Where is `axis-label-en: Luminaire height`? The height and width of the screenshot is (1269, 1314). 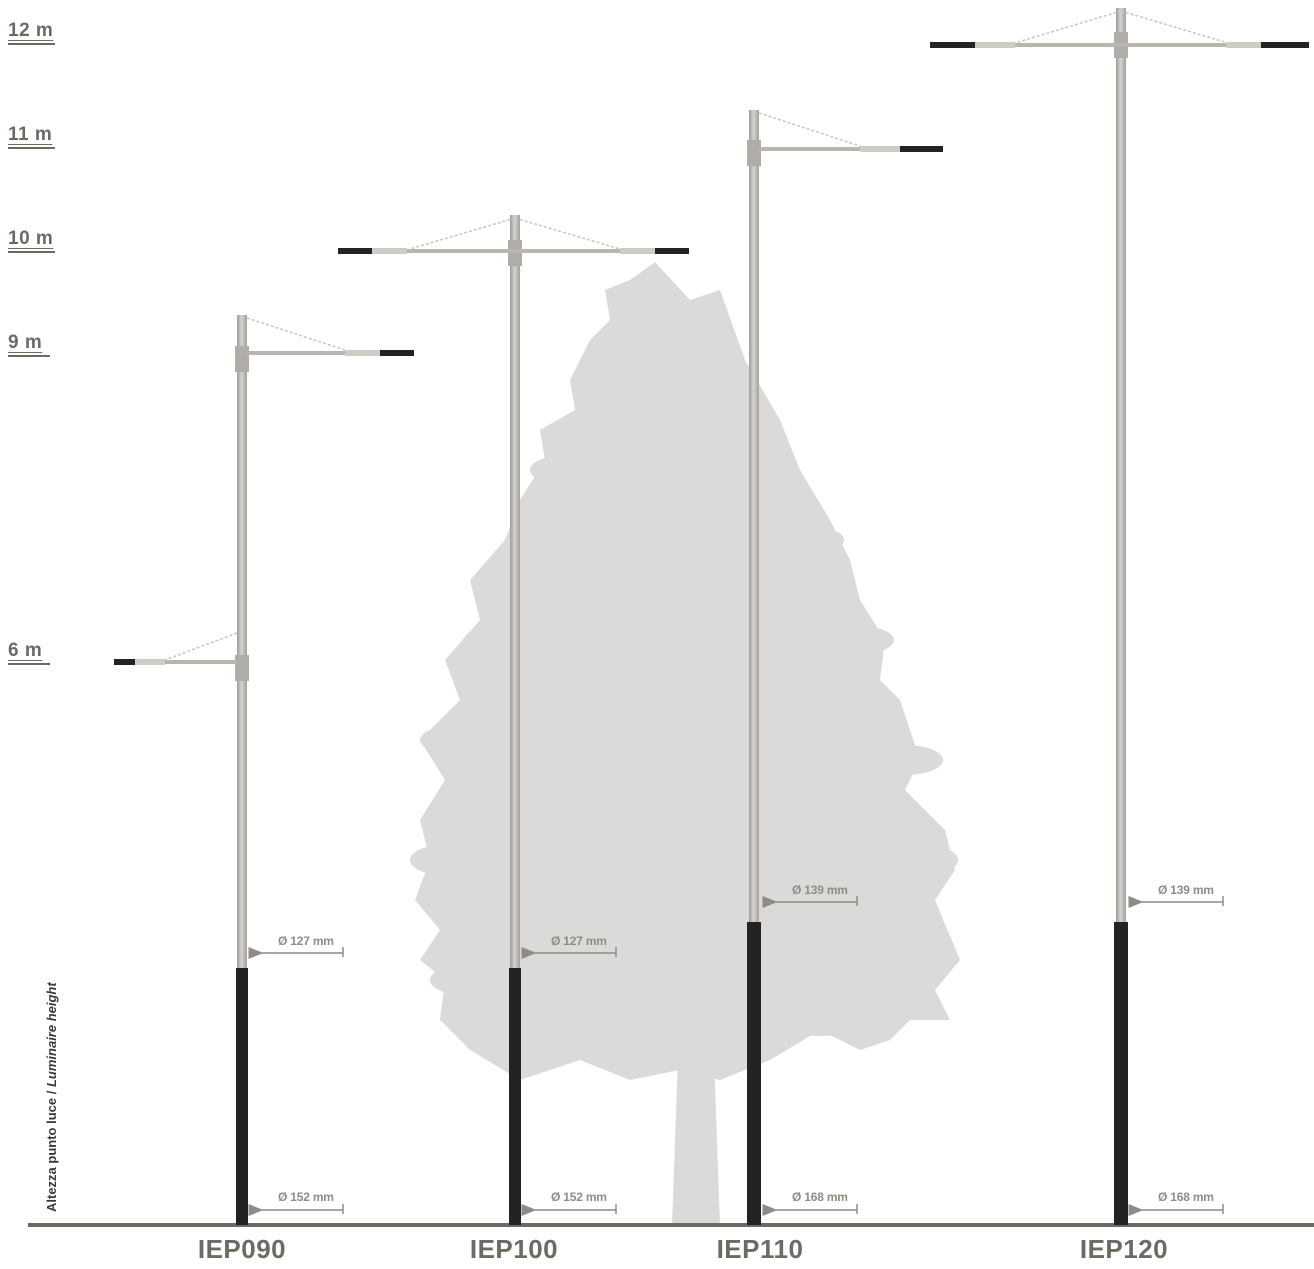
axis-label-en: Luminaire height is located at coordinates (51, 1035).